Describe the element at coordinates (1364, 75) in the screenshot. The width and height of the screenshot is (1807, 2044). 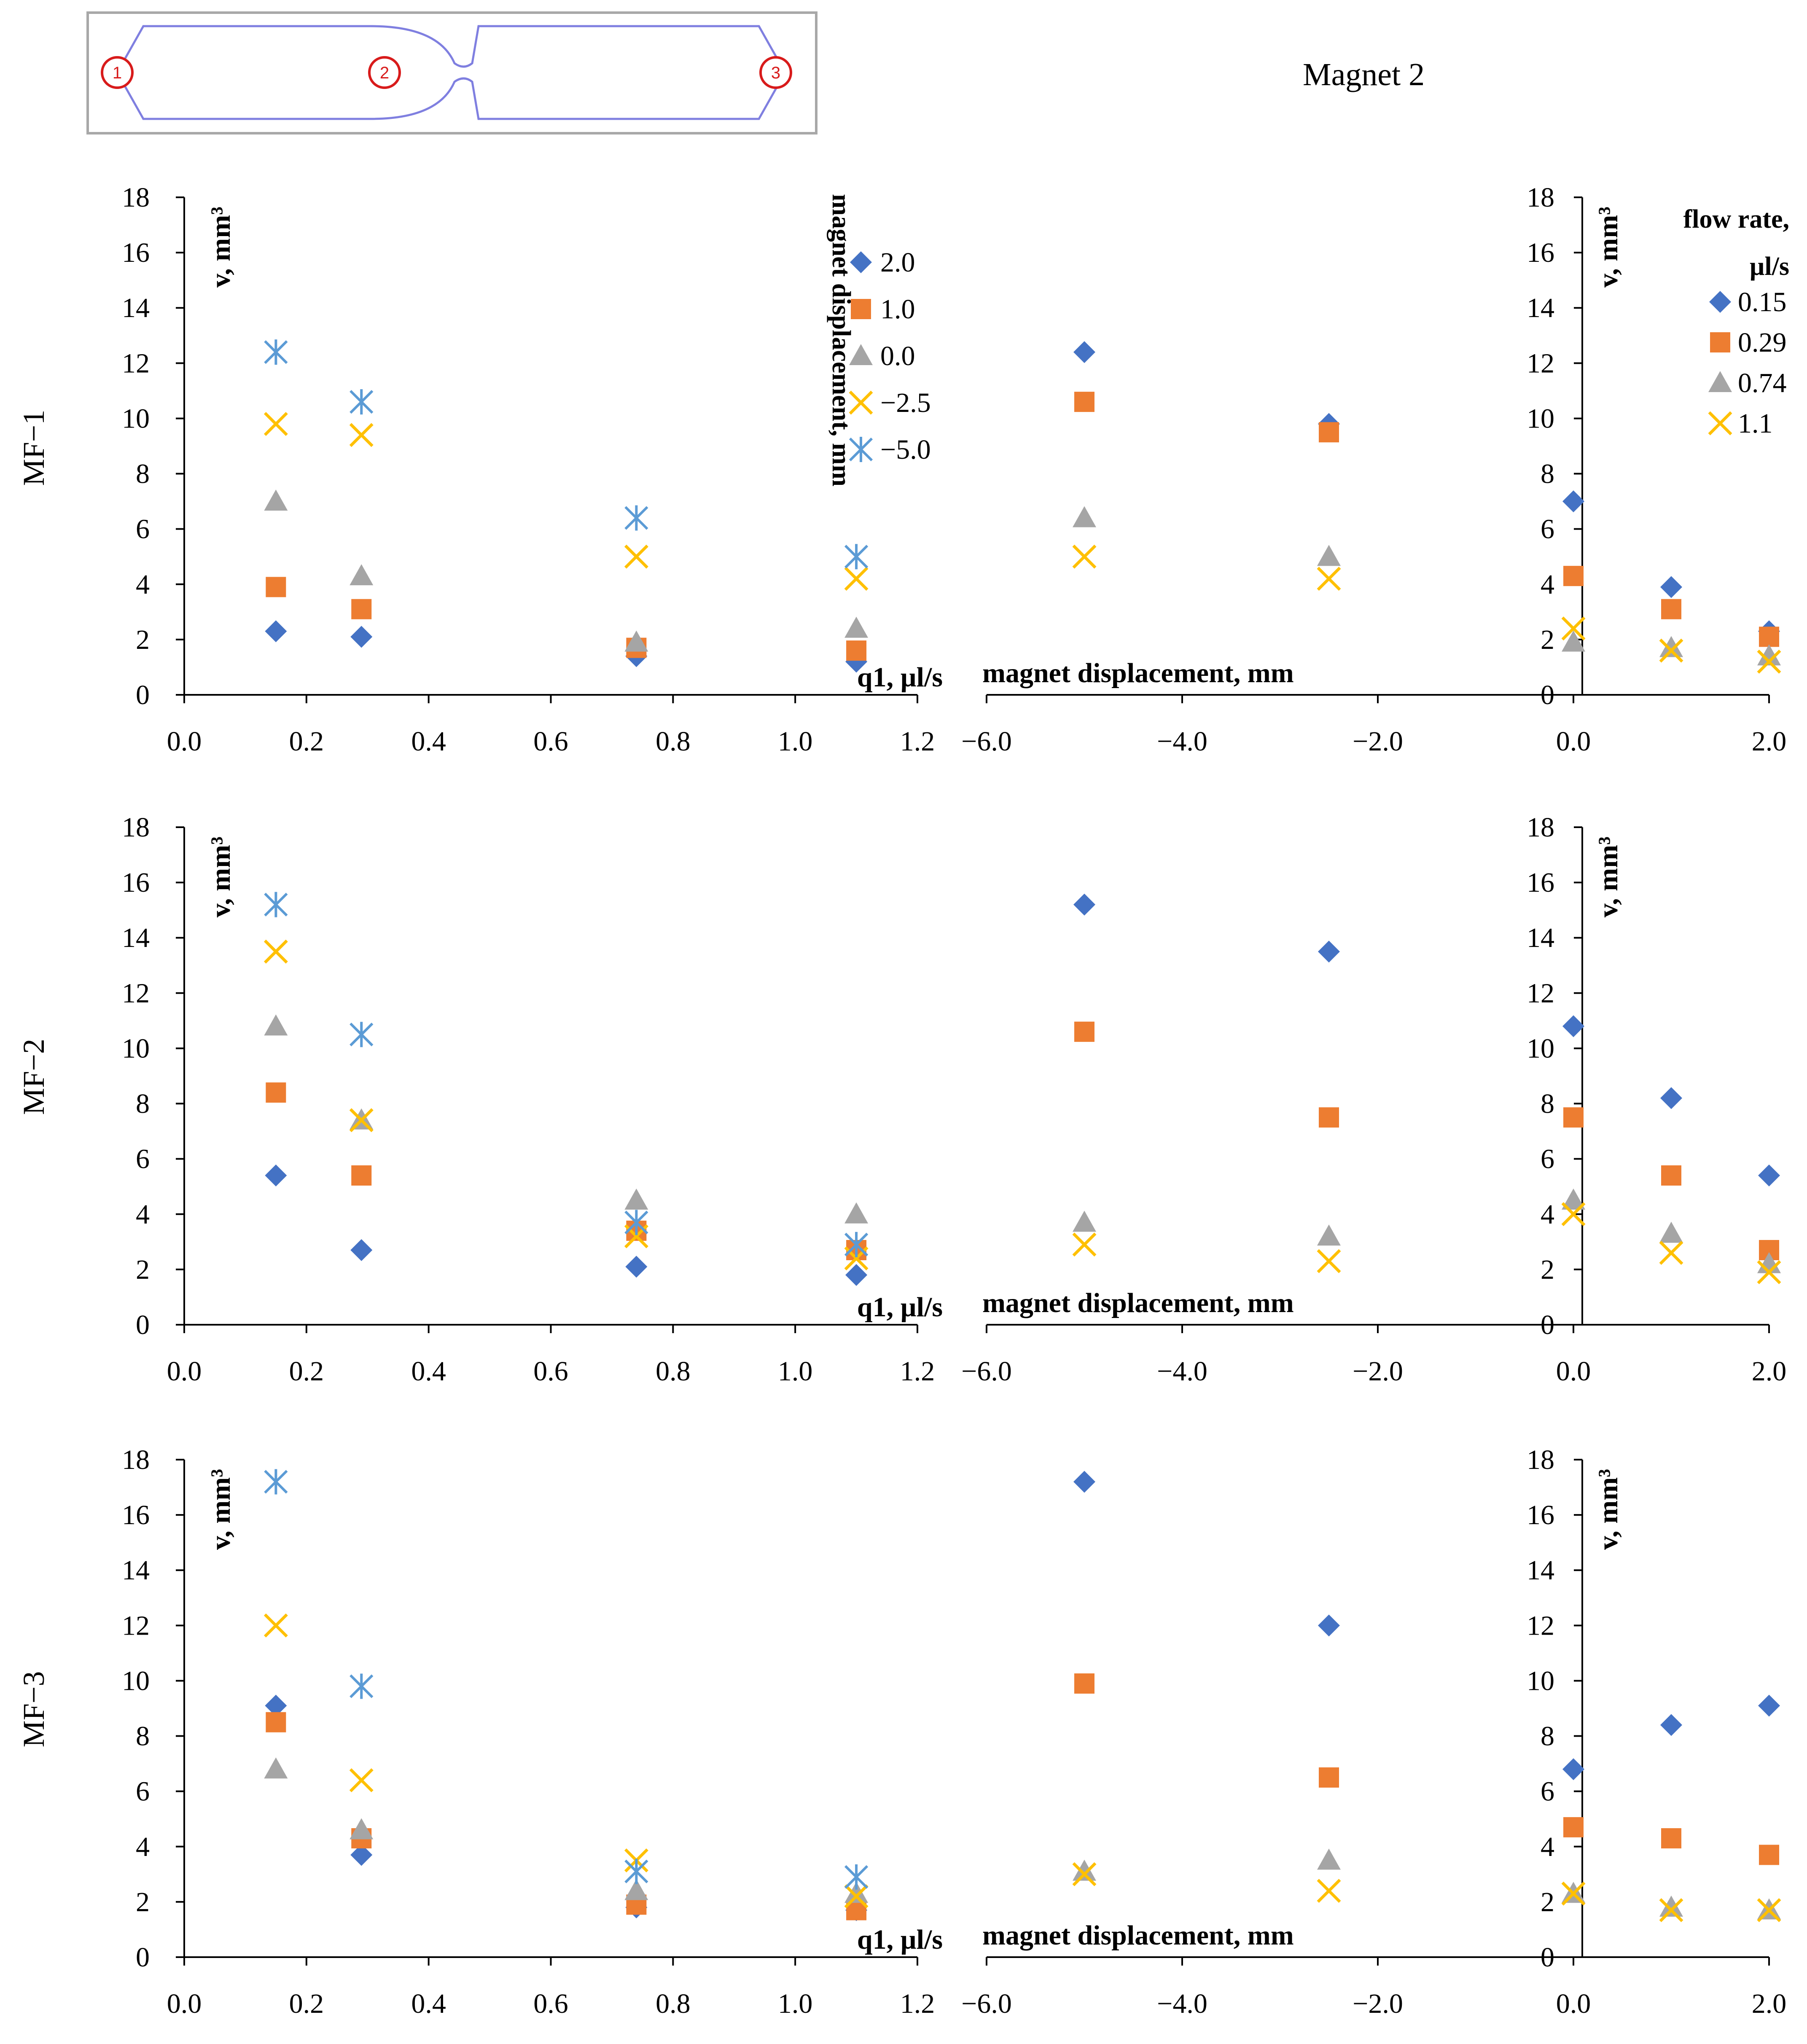
I see `figure-title: Magnet 2` at that location.